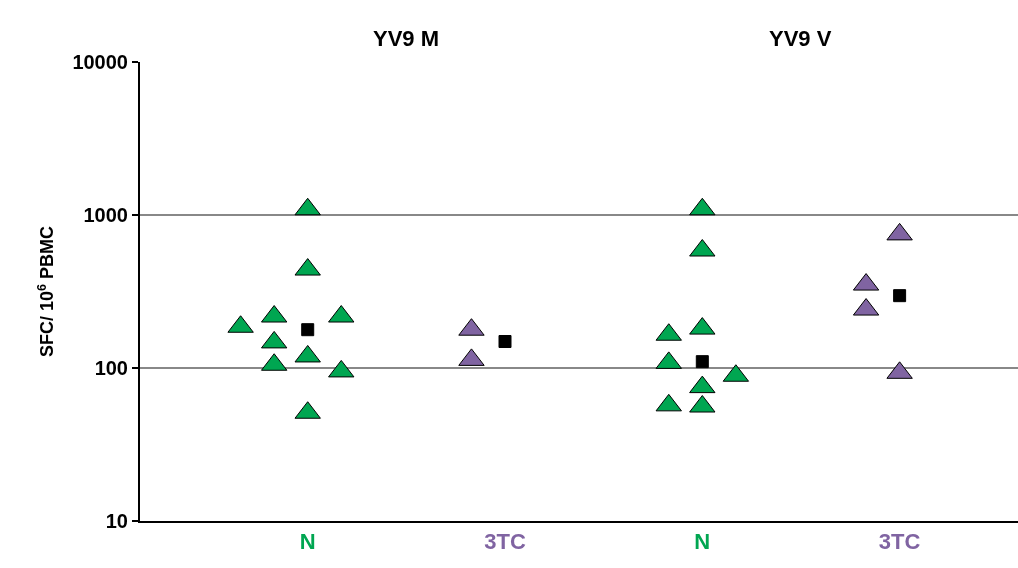 Image resolution: width=1018 pixels, height=568 pixels. Describe the element at coordinates (111, 368) in the screenshot. I see `y-tick-label: 100` at that location.